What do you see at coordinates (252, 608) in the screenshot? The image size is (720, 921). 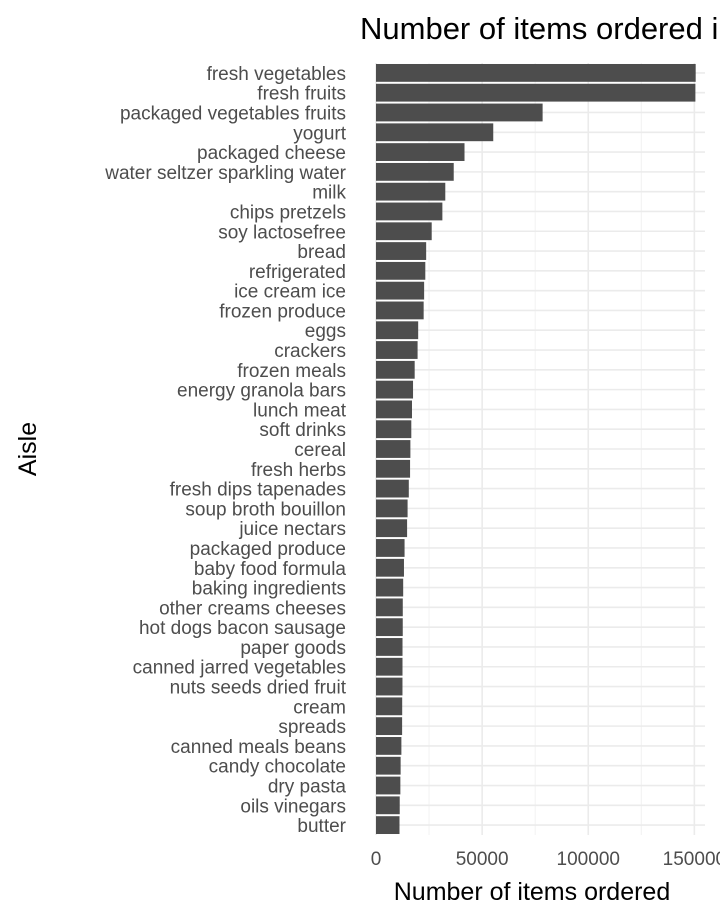 I see `category-label: other creams cheeses` at bounding box center [252, 608].